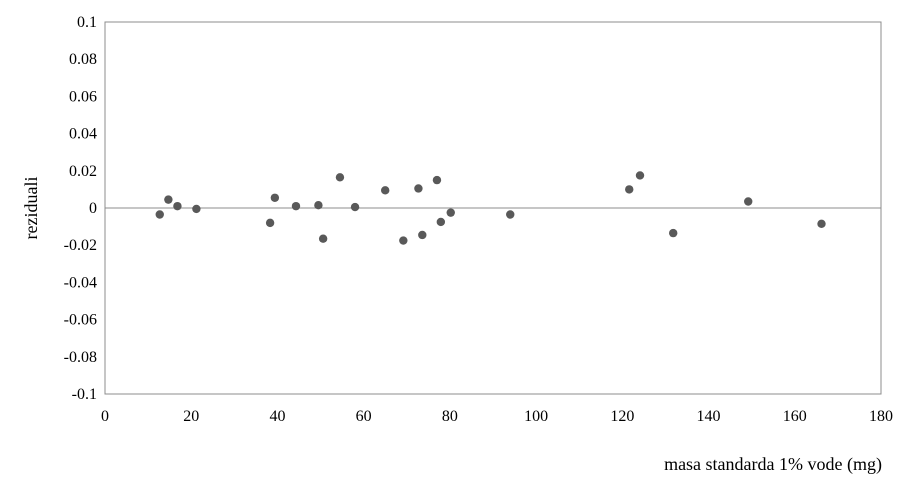 This screenshot has width=904, height=477. What do you see at coordinates (364, 416) in the screenshot?
I see `x-tick-label: 60` at bounding box center [364, 416].